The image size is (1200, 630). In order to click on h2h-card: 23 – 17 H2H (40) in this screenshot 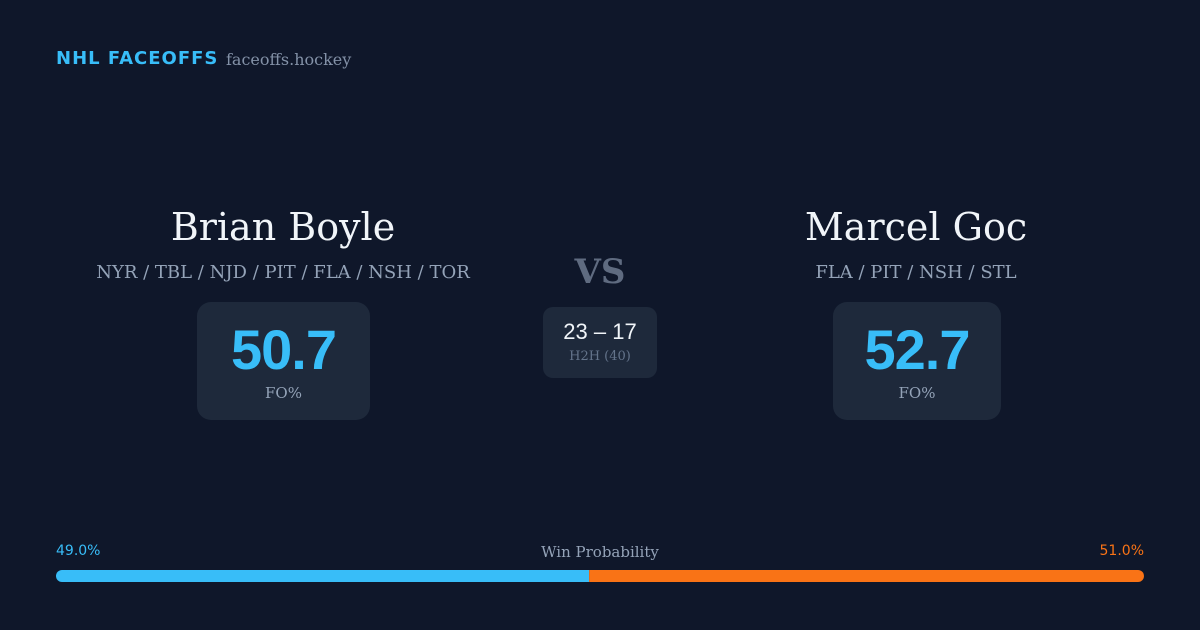, I will do `click(600, 342)`.